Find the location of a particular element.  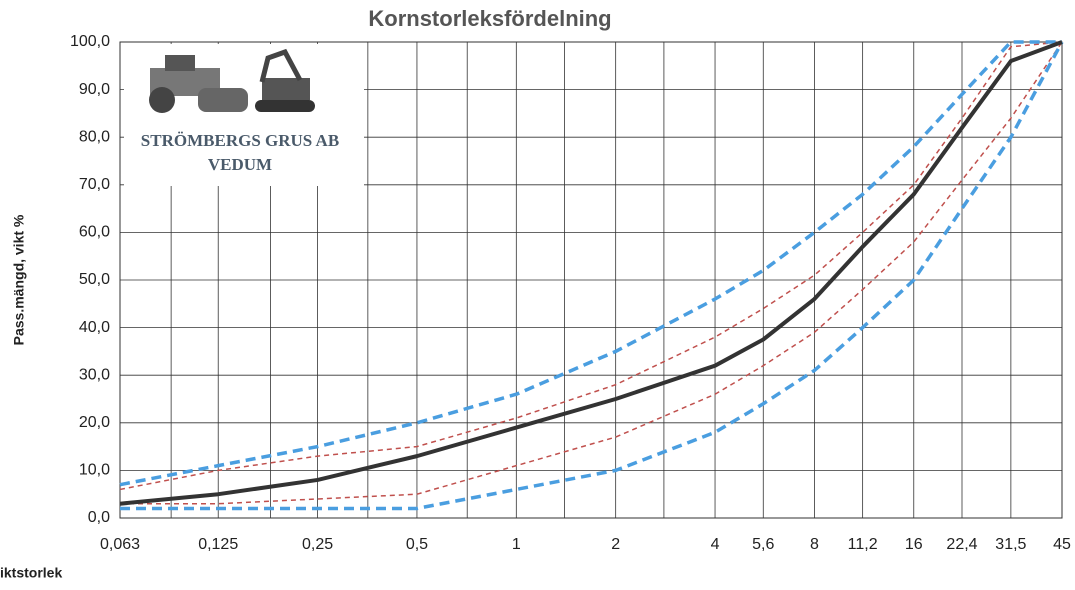

y-tick-label: 100,0 is located at coordinates (90, 41).